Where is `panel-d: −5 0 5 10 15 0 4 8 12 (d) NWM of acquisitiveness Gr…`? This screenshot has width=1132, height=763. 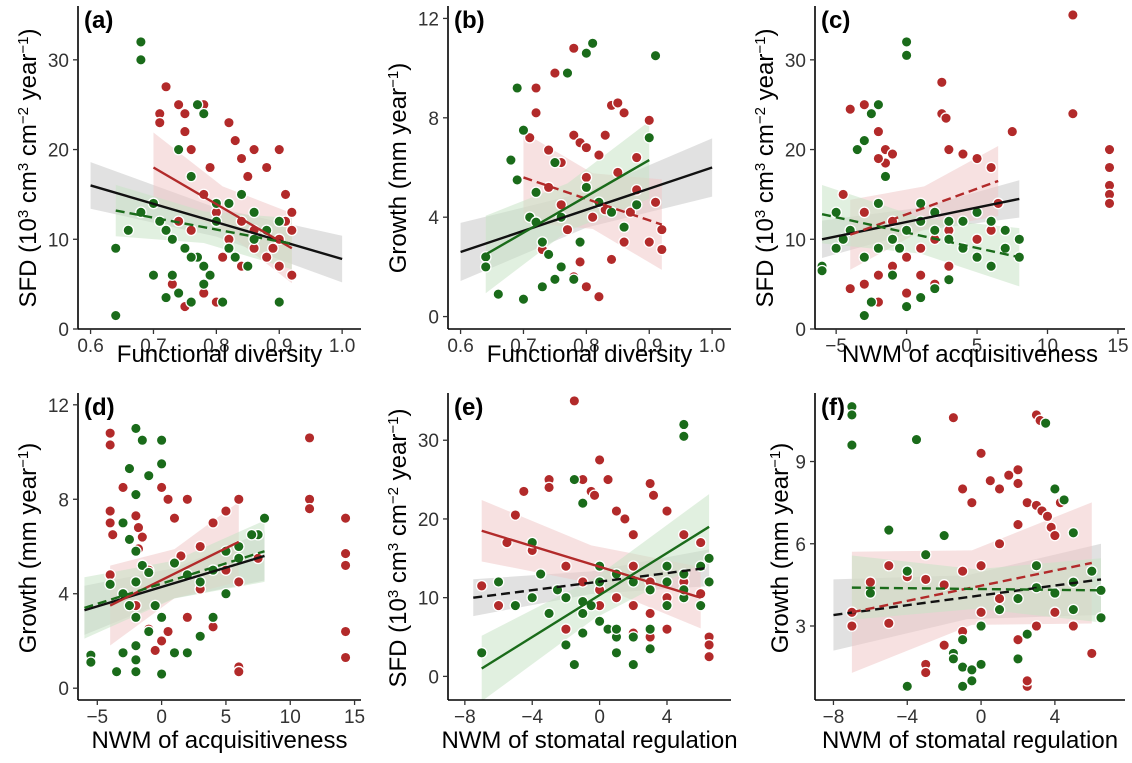 panel-d: −5 0 5 10 15 0 4 8 12 (d) NWM of acquisitiveness Gr… is located at coordinates (190, 573).